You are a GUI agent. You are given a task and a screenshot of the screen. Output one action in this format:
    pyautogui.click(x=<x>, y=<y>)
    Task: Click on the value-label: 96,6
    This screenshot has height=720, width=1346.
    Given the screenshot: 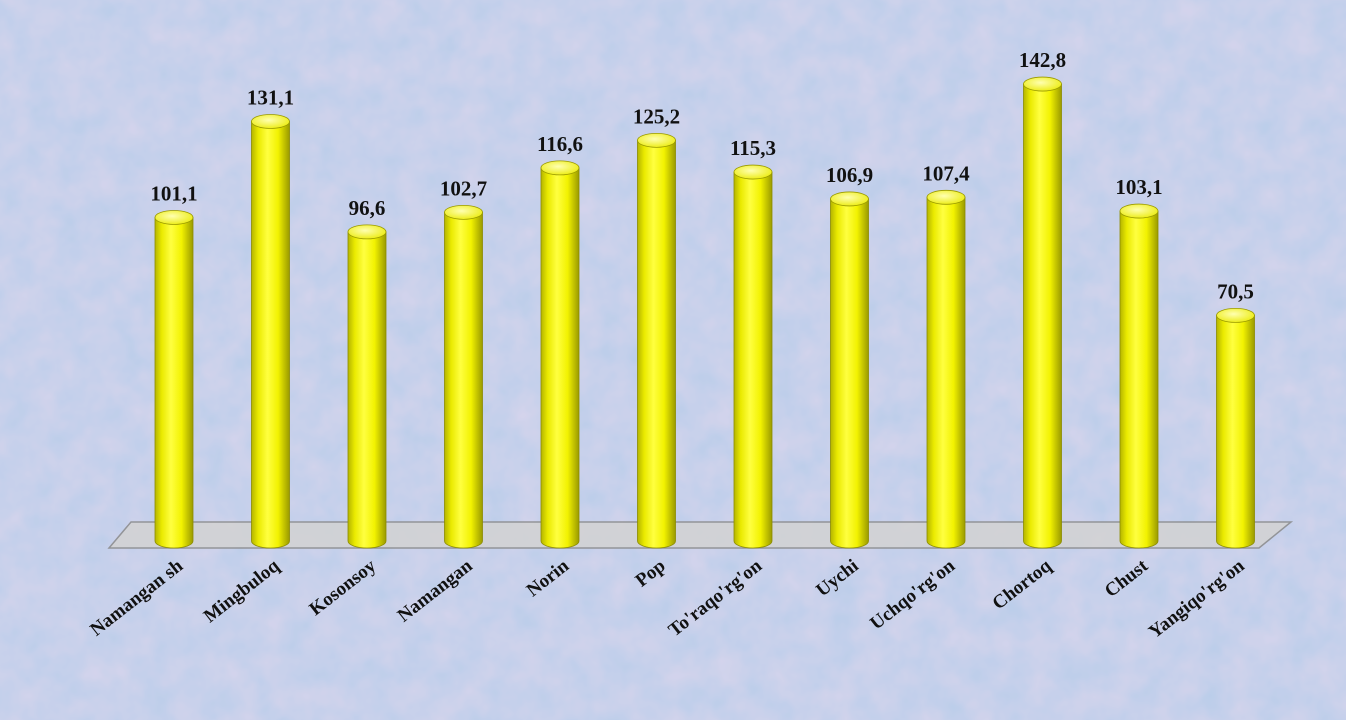 What is the action you would take?
    pyautogui.click(x=367, y=208)
    